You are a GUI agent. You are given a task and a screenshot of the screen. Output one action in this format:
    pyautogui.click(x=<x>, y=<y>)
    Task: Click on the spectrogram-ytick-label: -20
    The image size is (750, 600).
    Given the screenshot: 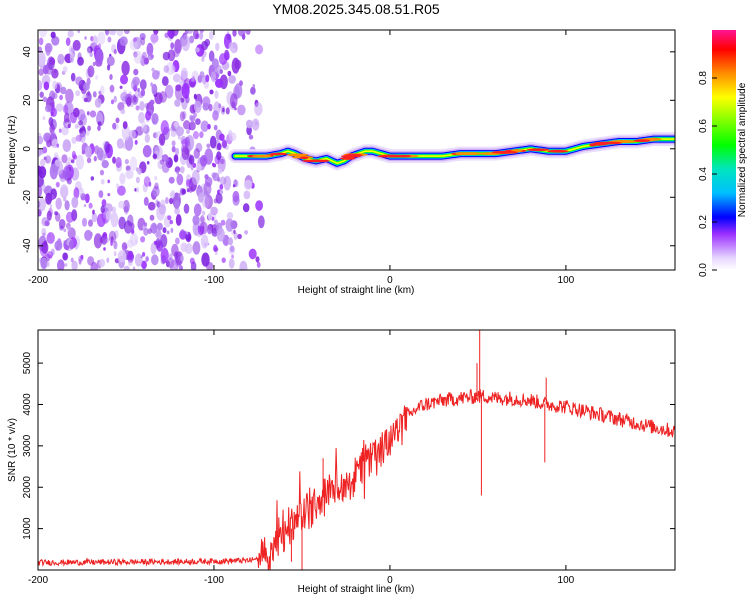 What is the action you would take?
    pyautogui.click(x=27, y=197)
    